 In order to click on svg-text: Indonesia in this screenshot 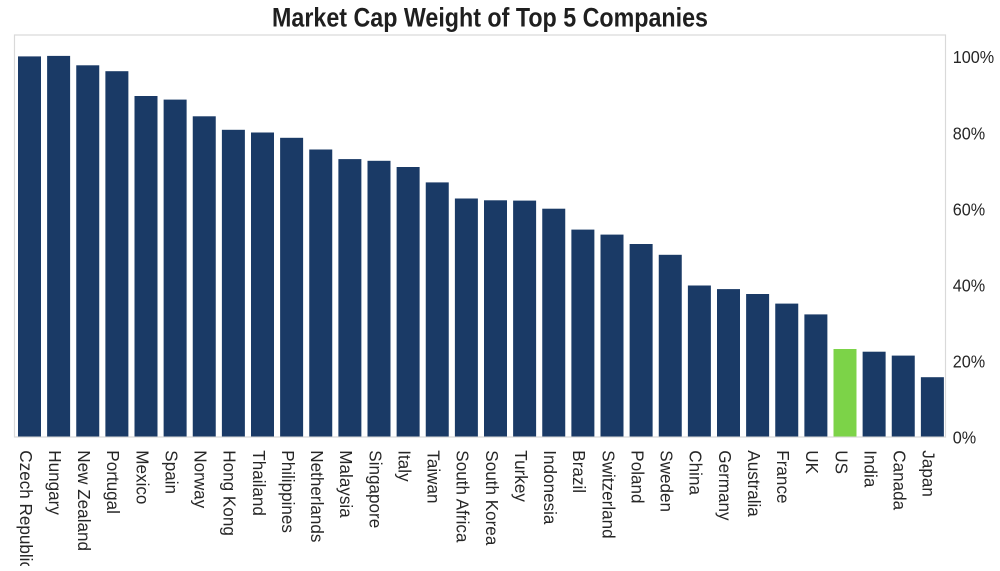, I will do `click(550, 487)`.